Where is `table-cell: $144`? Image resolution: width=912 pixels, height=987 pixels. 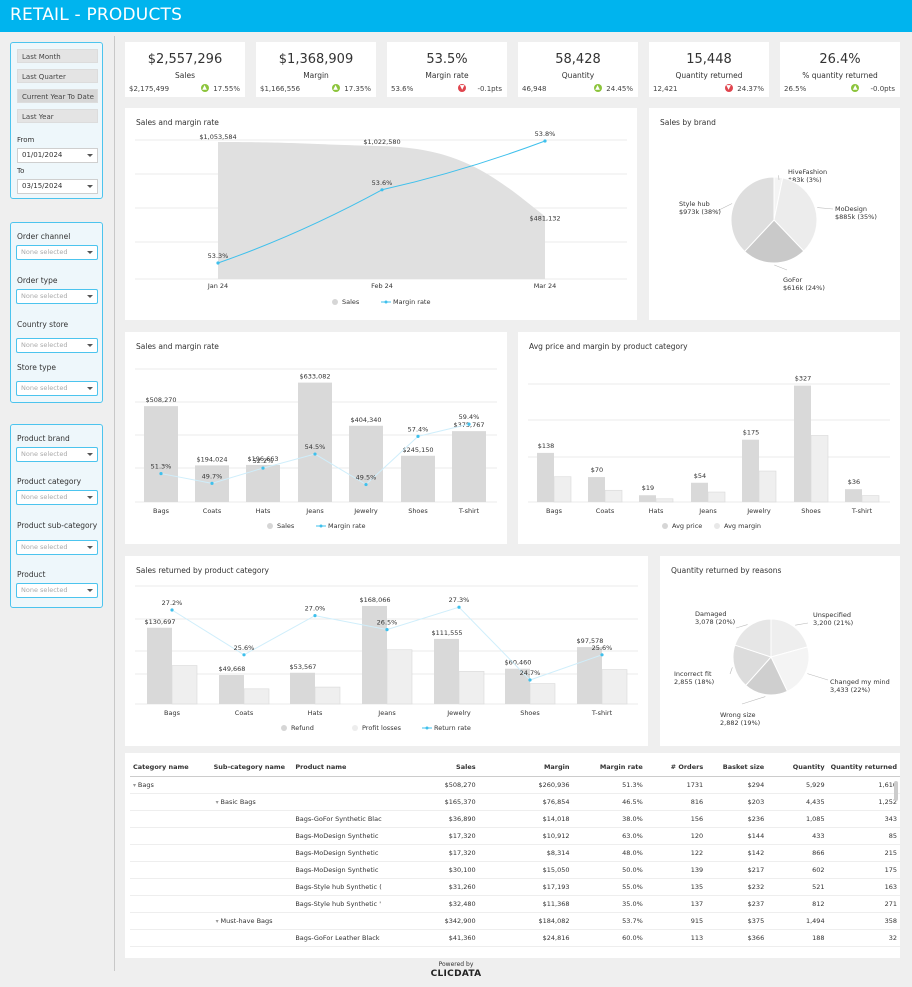
table-cell: $144 is located at coordinates (737, 836).